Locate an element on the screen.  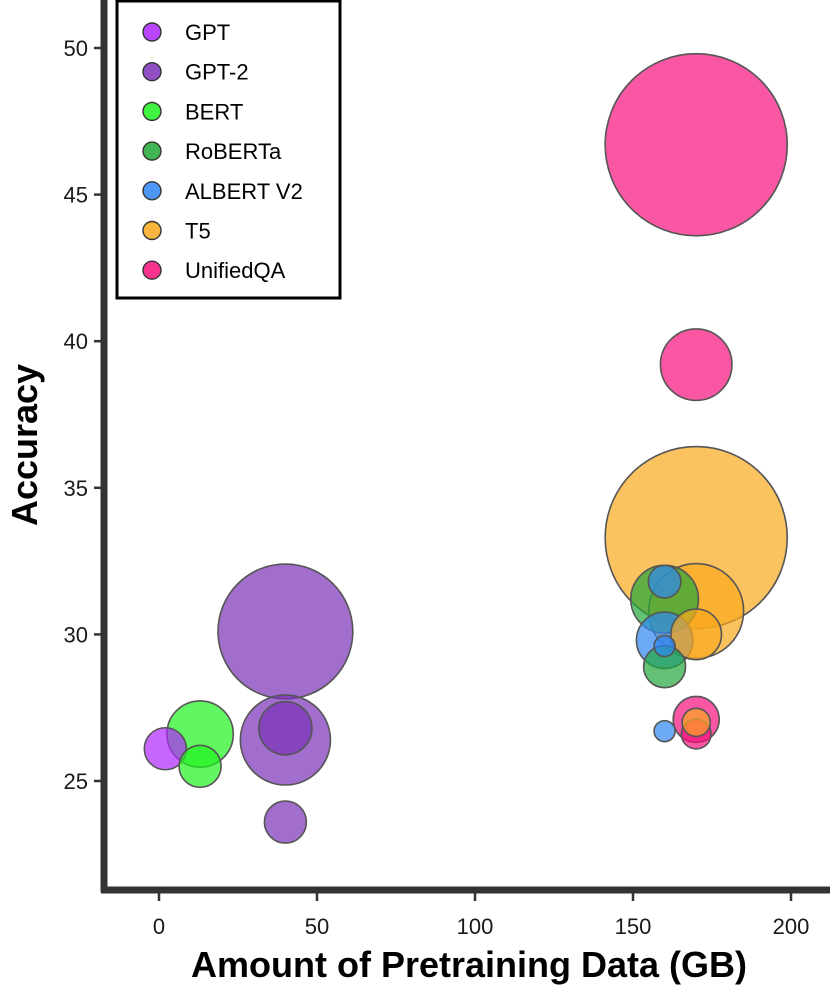
y-axis-ticks: 25 30 35 40 45 50 is located at coordinates (83, 415).